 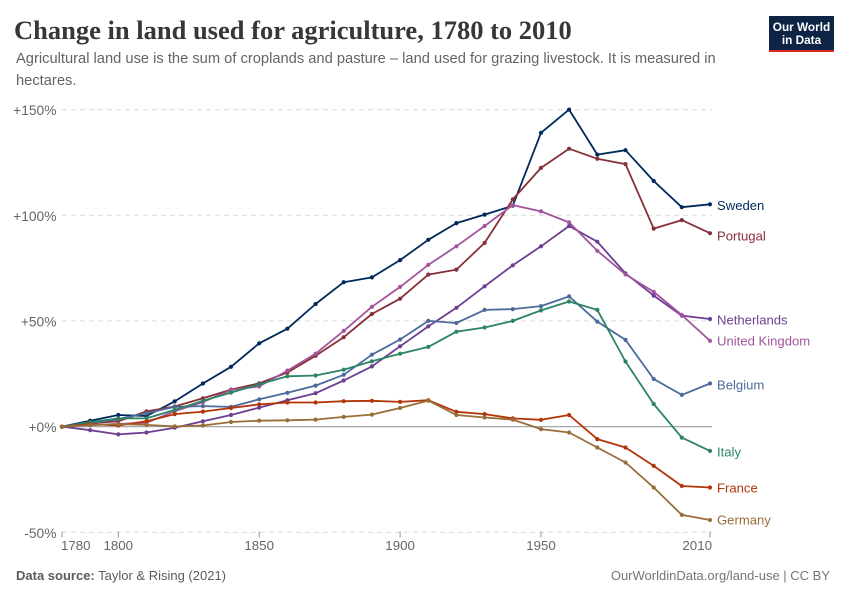 What do you see at coordinates (39, 321) in the screenshot?
I see `svg-text: +50%` at bounding box center [39, 321].